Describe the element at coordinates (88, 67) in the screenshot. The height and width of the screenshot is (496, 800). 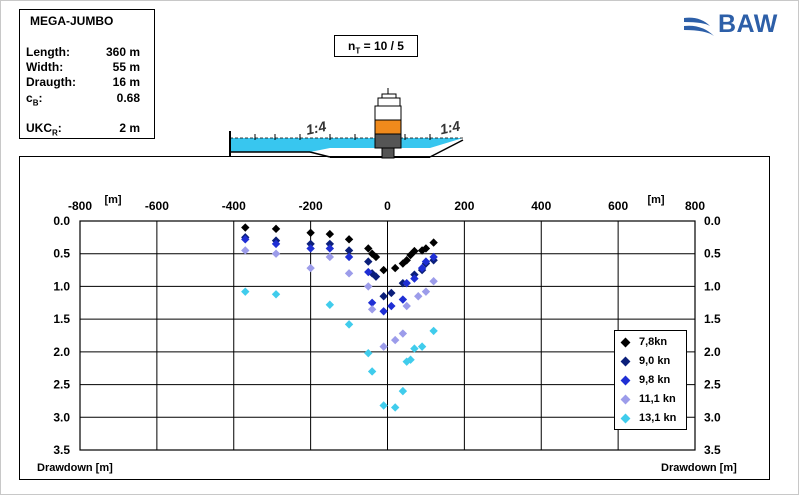
I see `info-row-width: Width: 55 m` at that location.